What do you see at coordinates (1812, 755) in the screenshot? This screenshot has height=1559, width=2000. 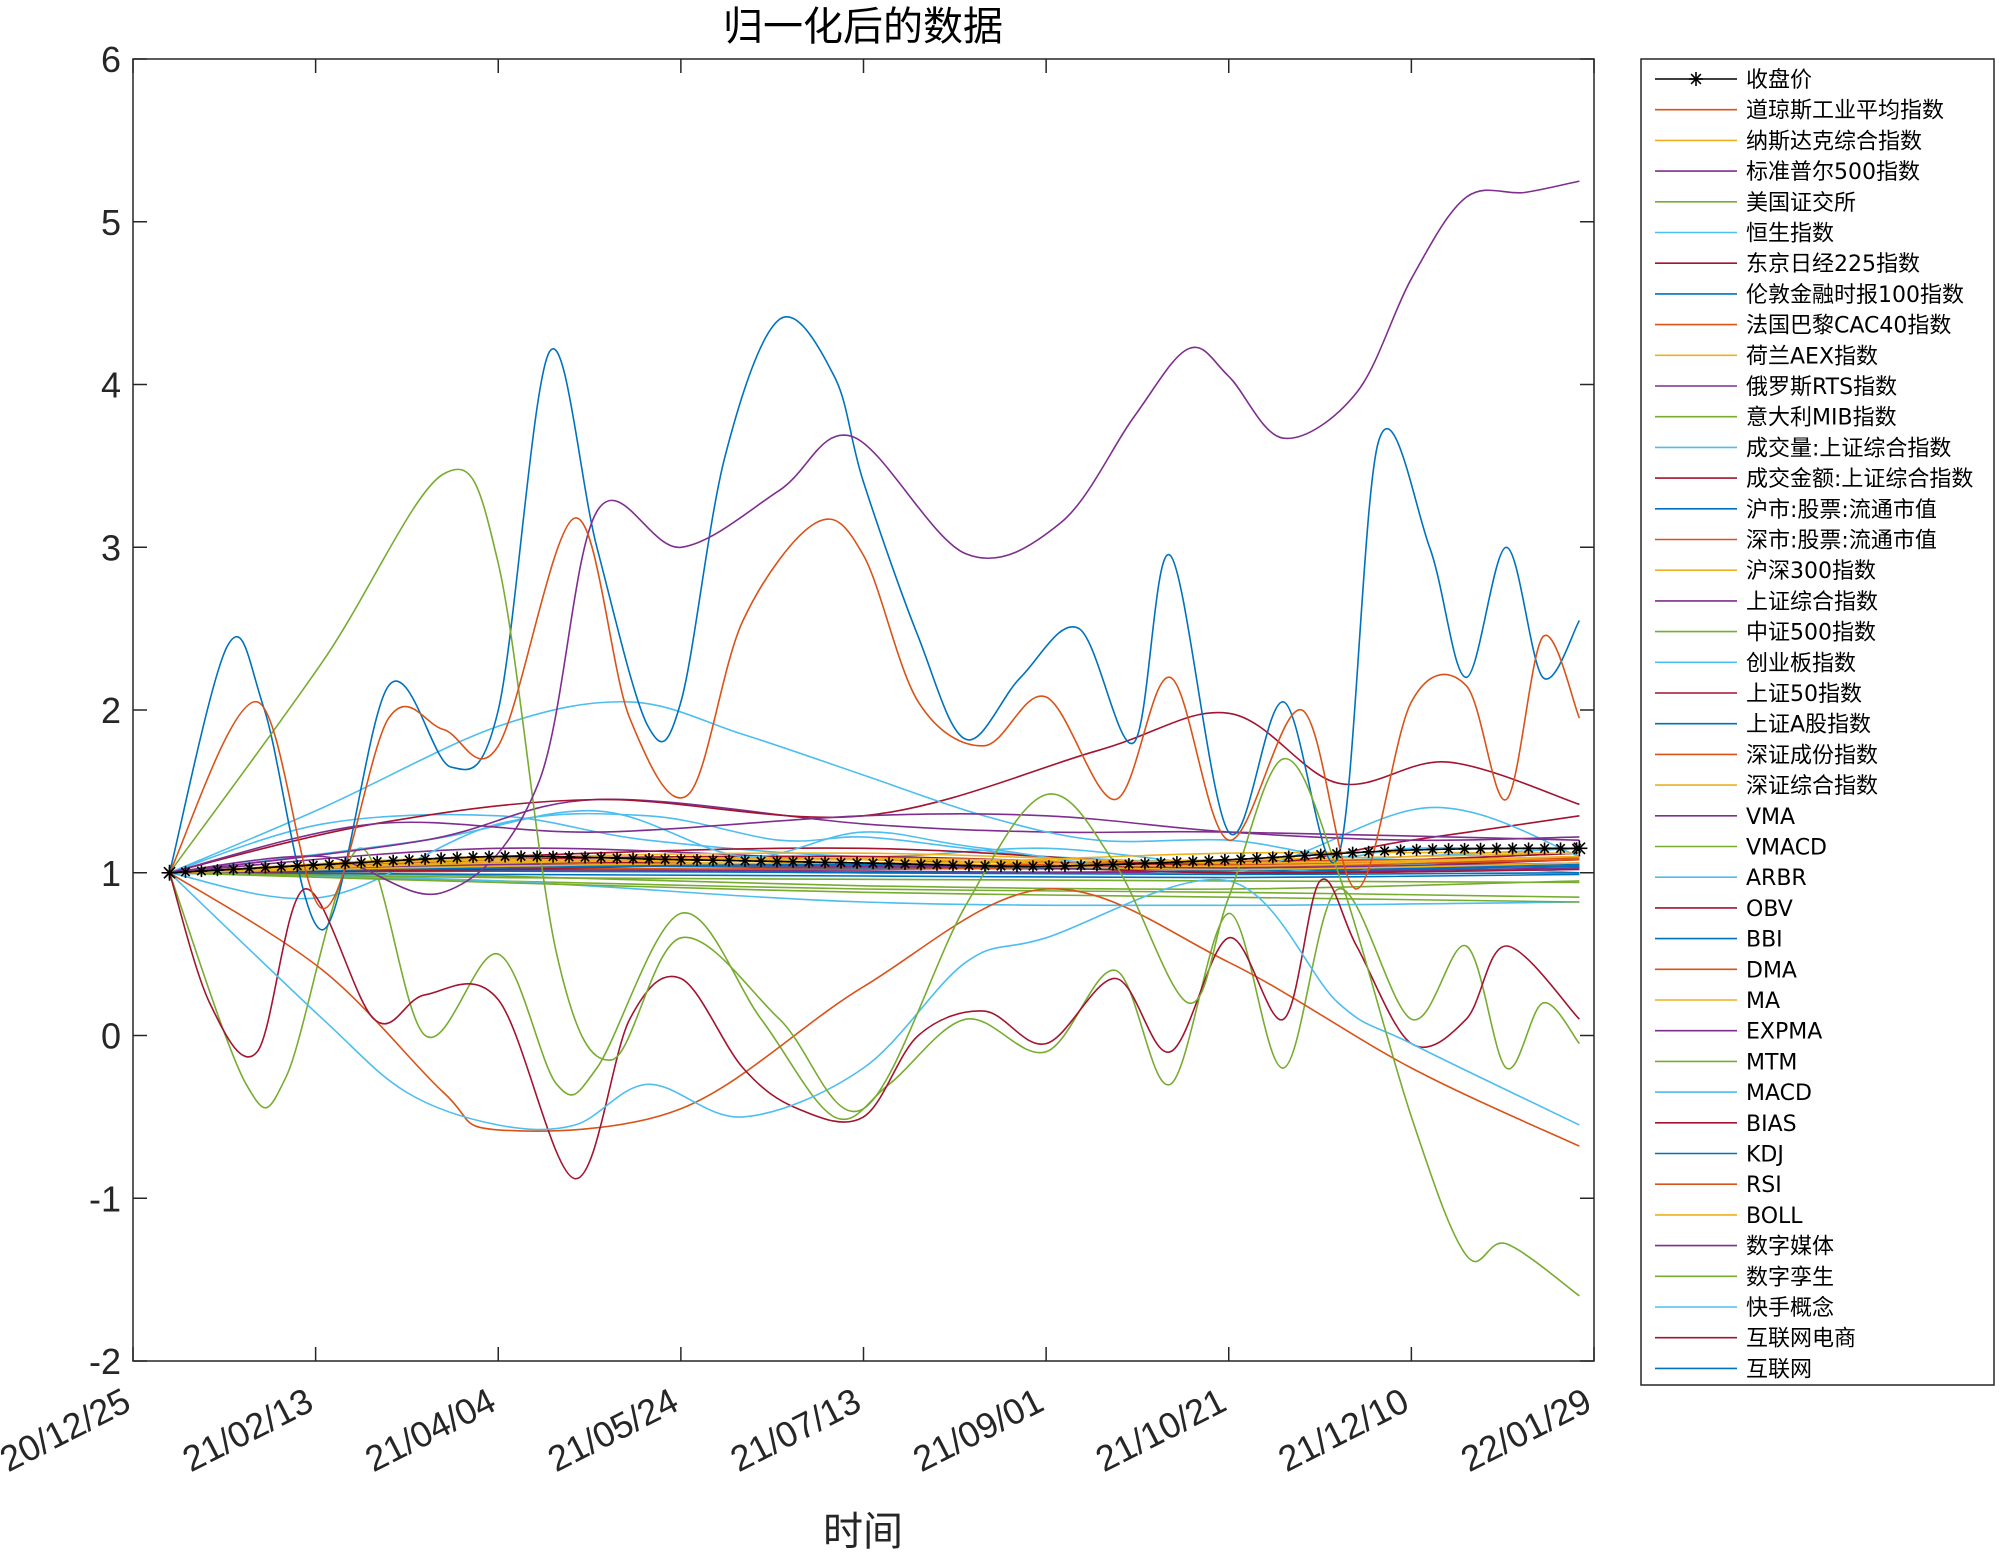 I see `legend-label: 深证成份指数` at bounding box center [1812, 755].